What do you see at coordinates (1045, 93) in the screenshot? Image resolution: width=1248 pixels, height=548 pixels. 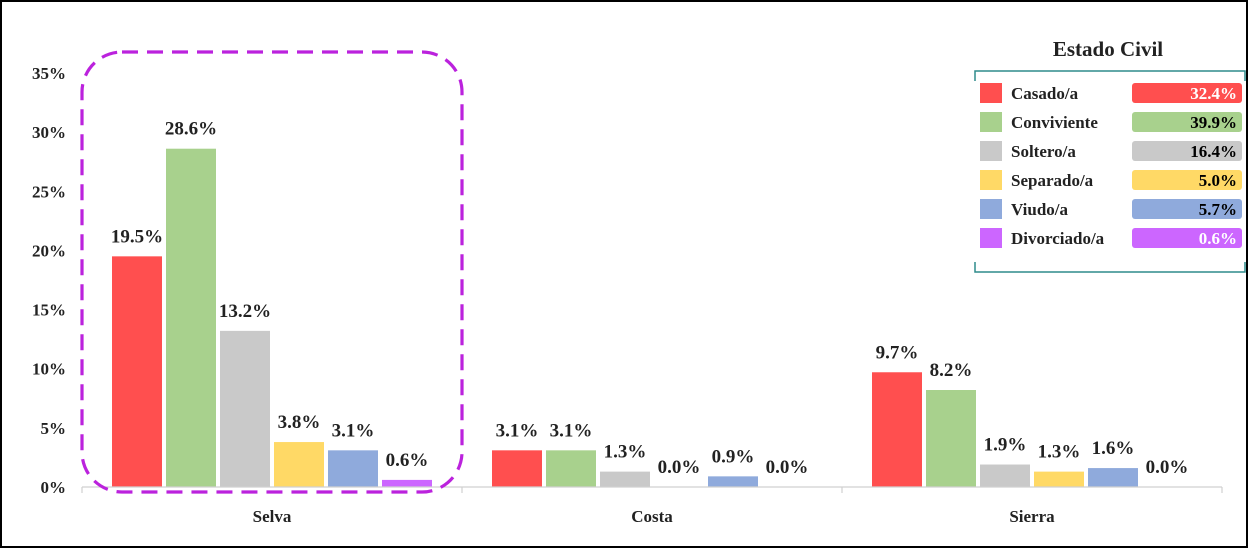 I see `legend-item-label: Casado/a` at bounding box center [1045, 93].